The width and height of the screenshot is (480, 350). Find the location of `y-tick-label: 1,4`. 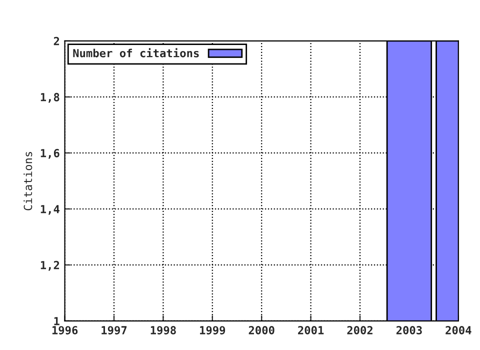

y-tick-label: 1,4 is located at coordinates (50, 210).